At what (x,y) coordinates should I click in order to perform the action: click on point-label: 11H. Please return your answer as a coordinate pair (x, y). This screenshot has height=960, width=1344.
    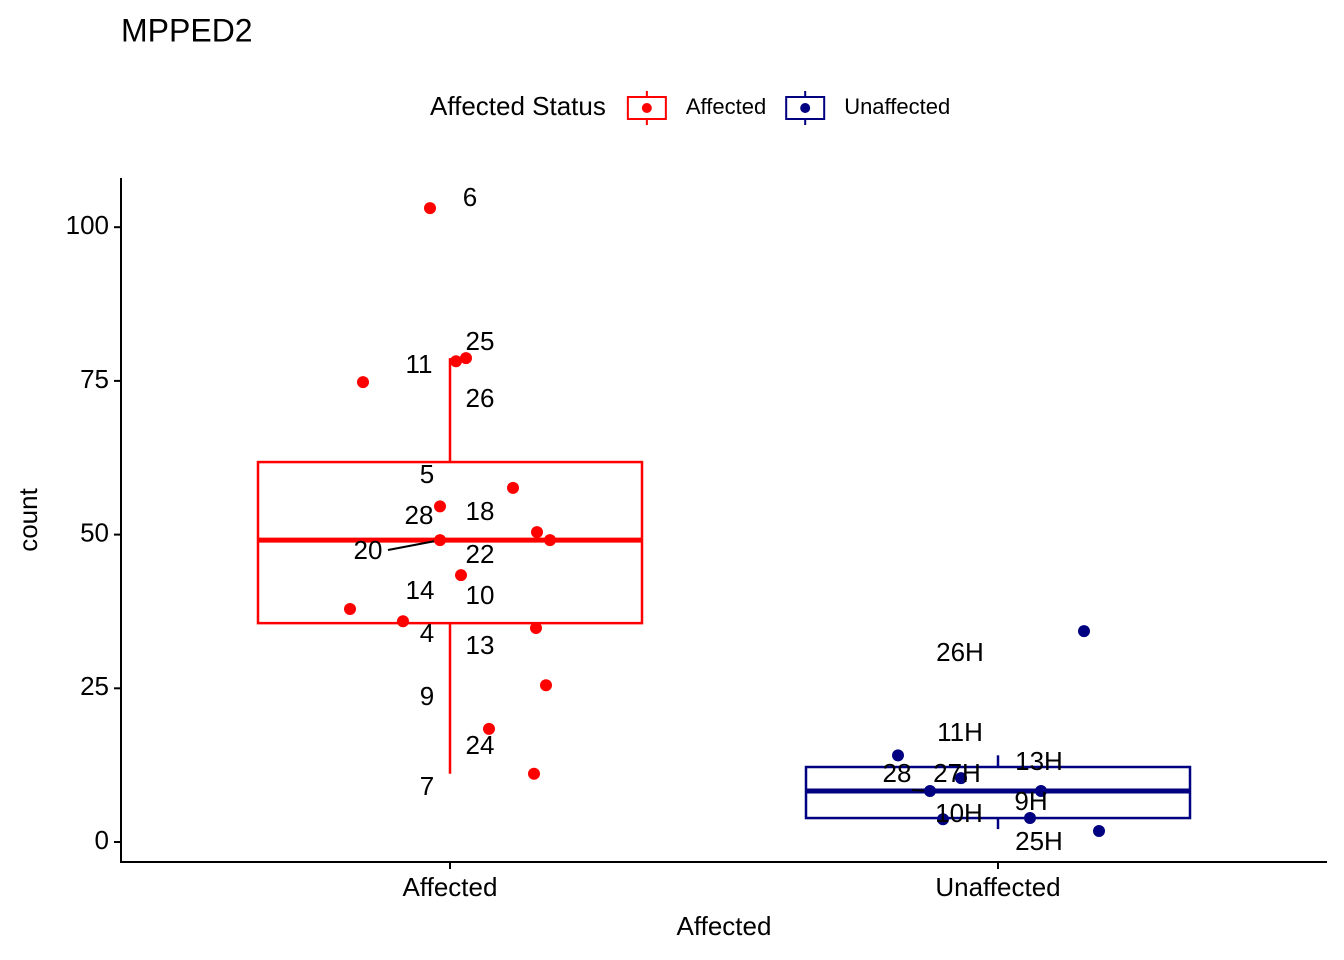
    Looking at the image, I should click on (960, 732).